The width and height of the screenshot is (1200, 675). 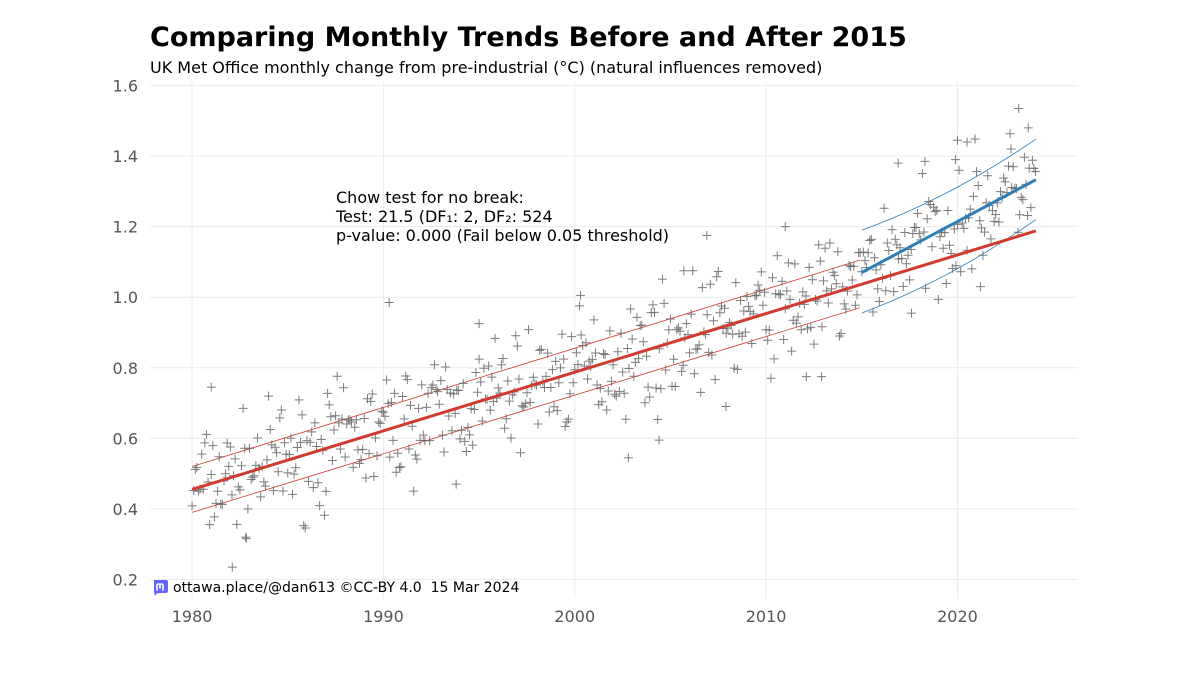 What do you see at coordinates (383, 616) in the screenshot?
I see `x-tick-label: 1990` at bounding box center [383, 616].